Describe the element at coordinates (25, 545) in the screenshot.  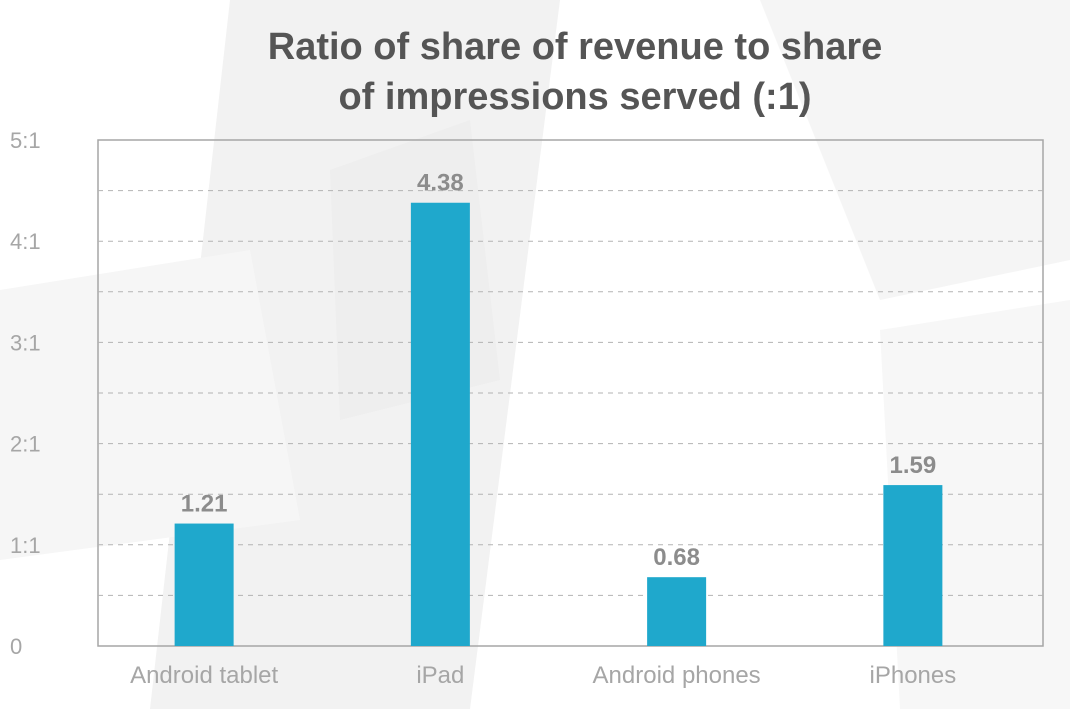
I see `y-tick-label: 1:1` at that location.